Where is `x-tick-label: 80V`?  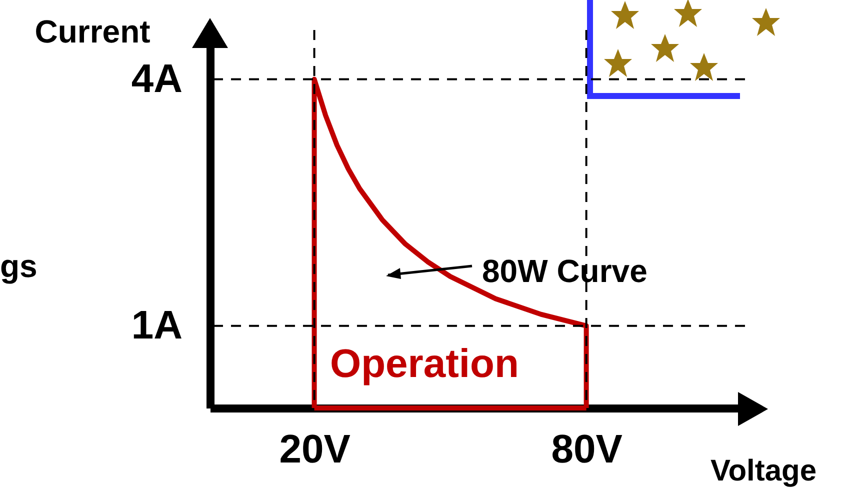 x-tick-label: 80V is located at coordinates (587, 450).